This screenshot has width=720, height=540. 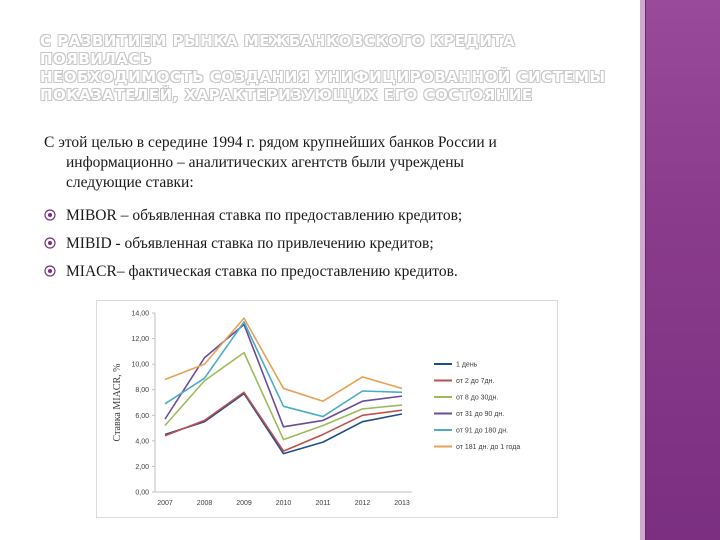 What do you see at coordinates (363, 503) in the screenshot?
I see `x-tick-label: 2012` at bounding box center [363, 503].